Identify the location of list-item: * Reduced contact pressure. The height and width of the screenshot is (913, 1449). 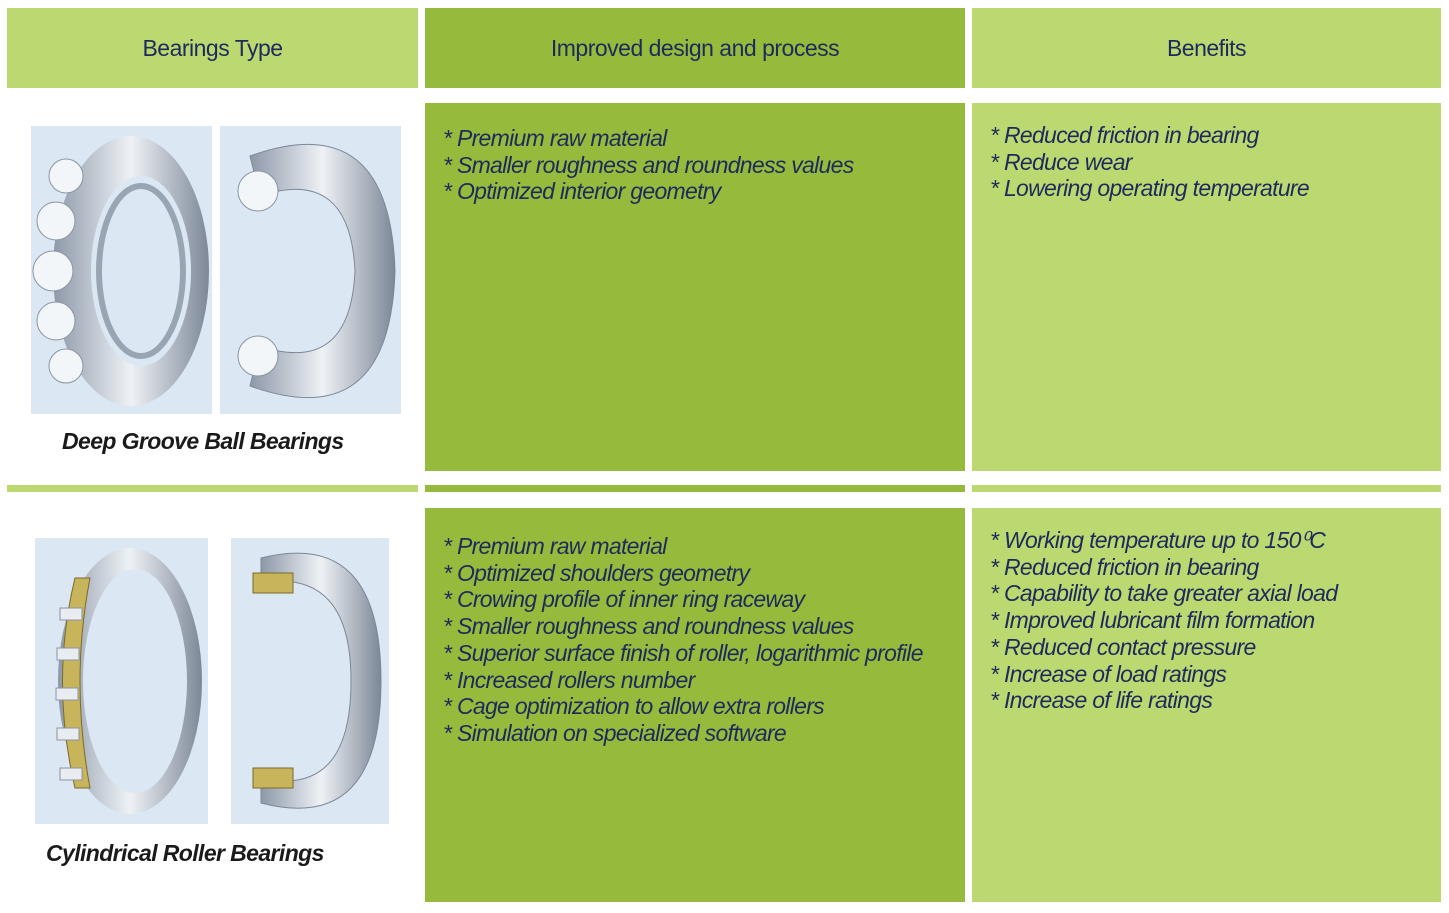
(1123, 646).